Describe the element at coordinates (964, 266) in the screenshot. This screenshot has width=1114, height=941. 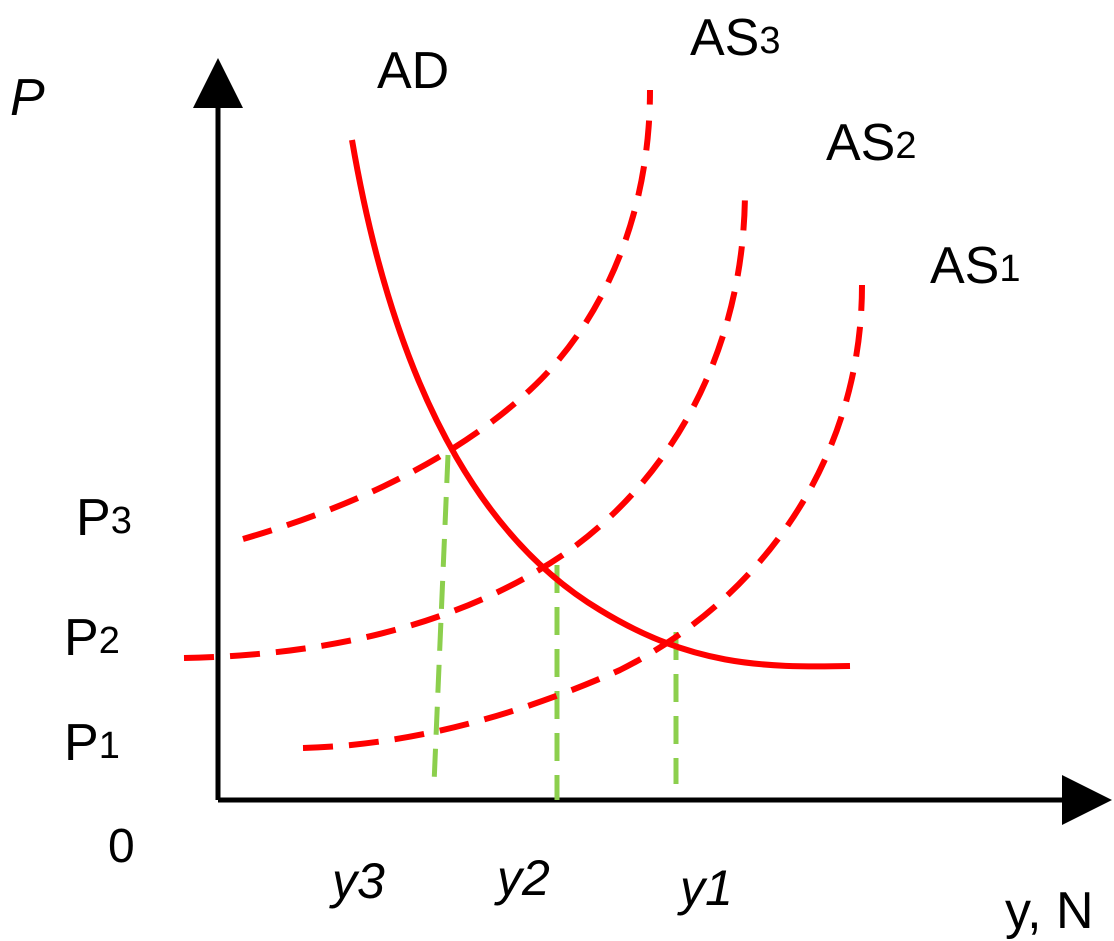
I see `as1-label-base: AS` at that location.